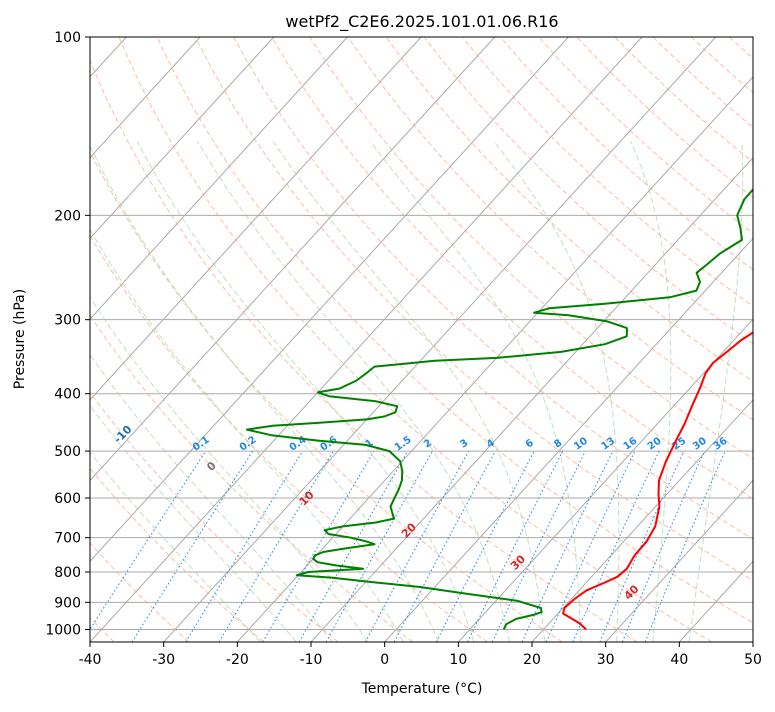  What do you see at coordinates (67, 38) in the screenshot?
I see `y-tick-label: 100` at bounding box center [67, 38].